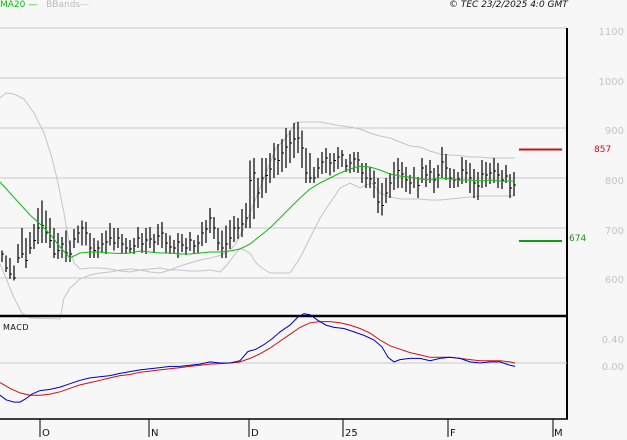 This screenshot has width=627, height=440. Describe the element at coordinates (13, 5) in the screenshot. I see `legend-ma20: MA20` at that location.